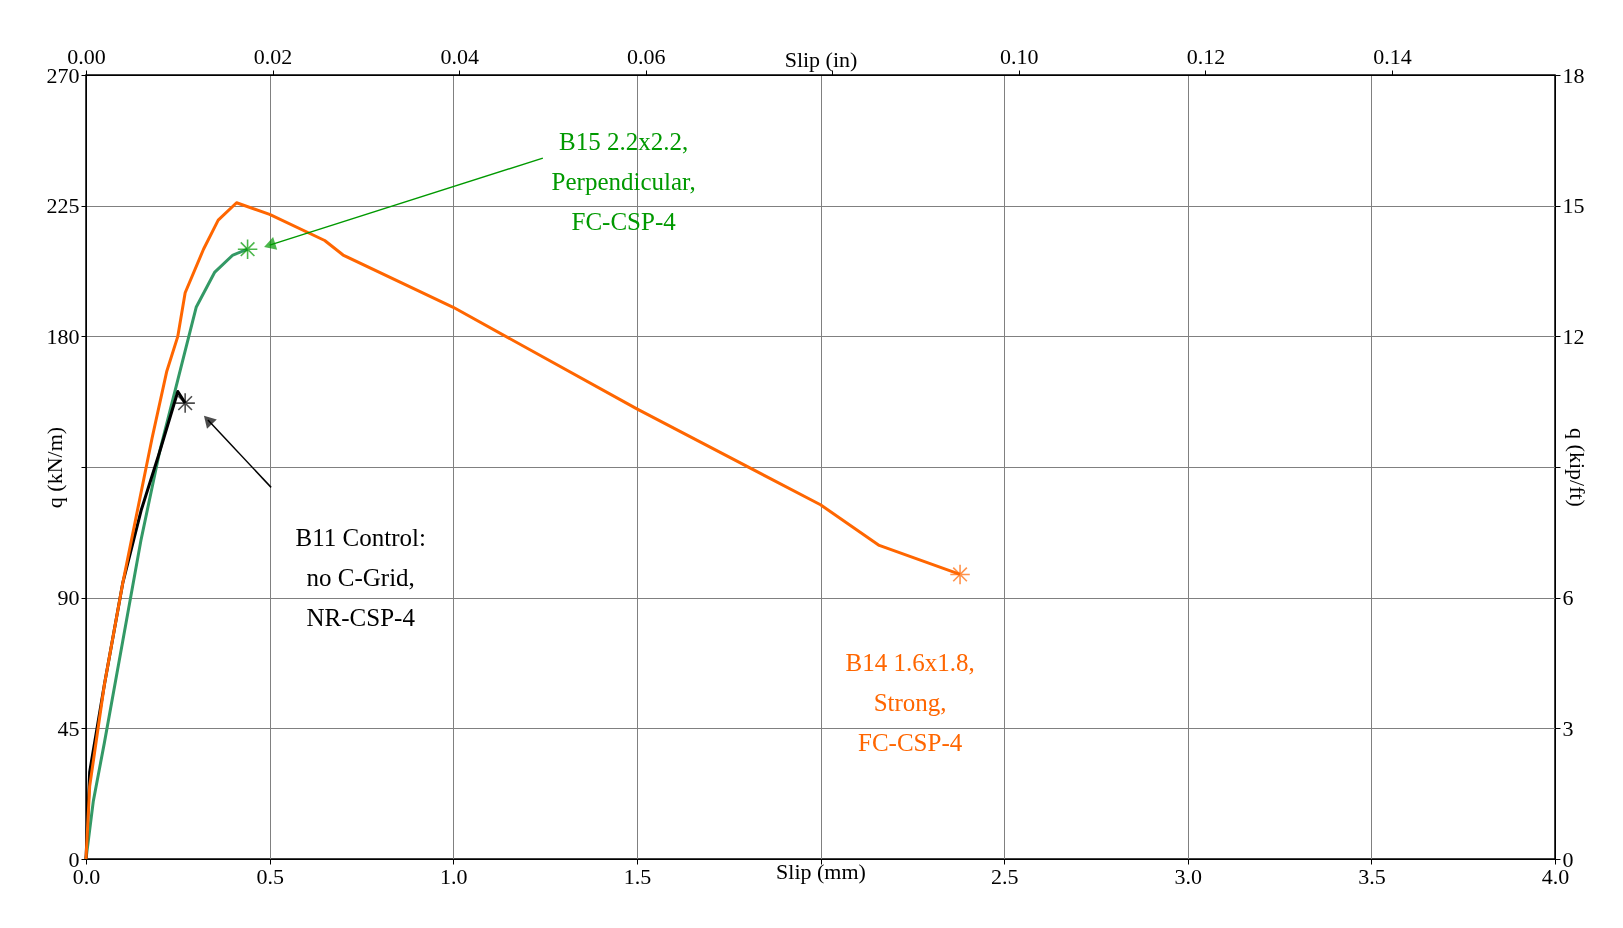 The image size is (1623, 928). Describe the element at coordinates (821, 59) in the screenshot. I see `x2-axis-title: Slip (in)` at that location.